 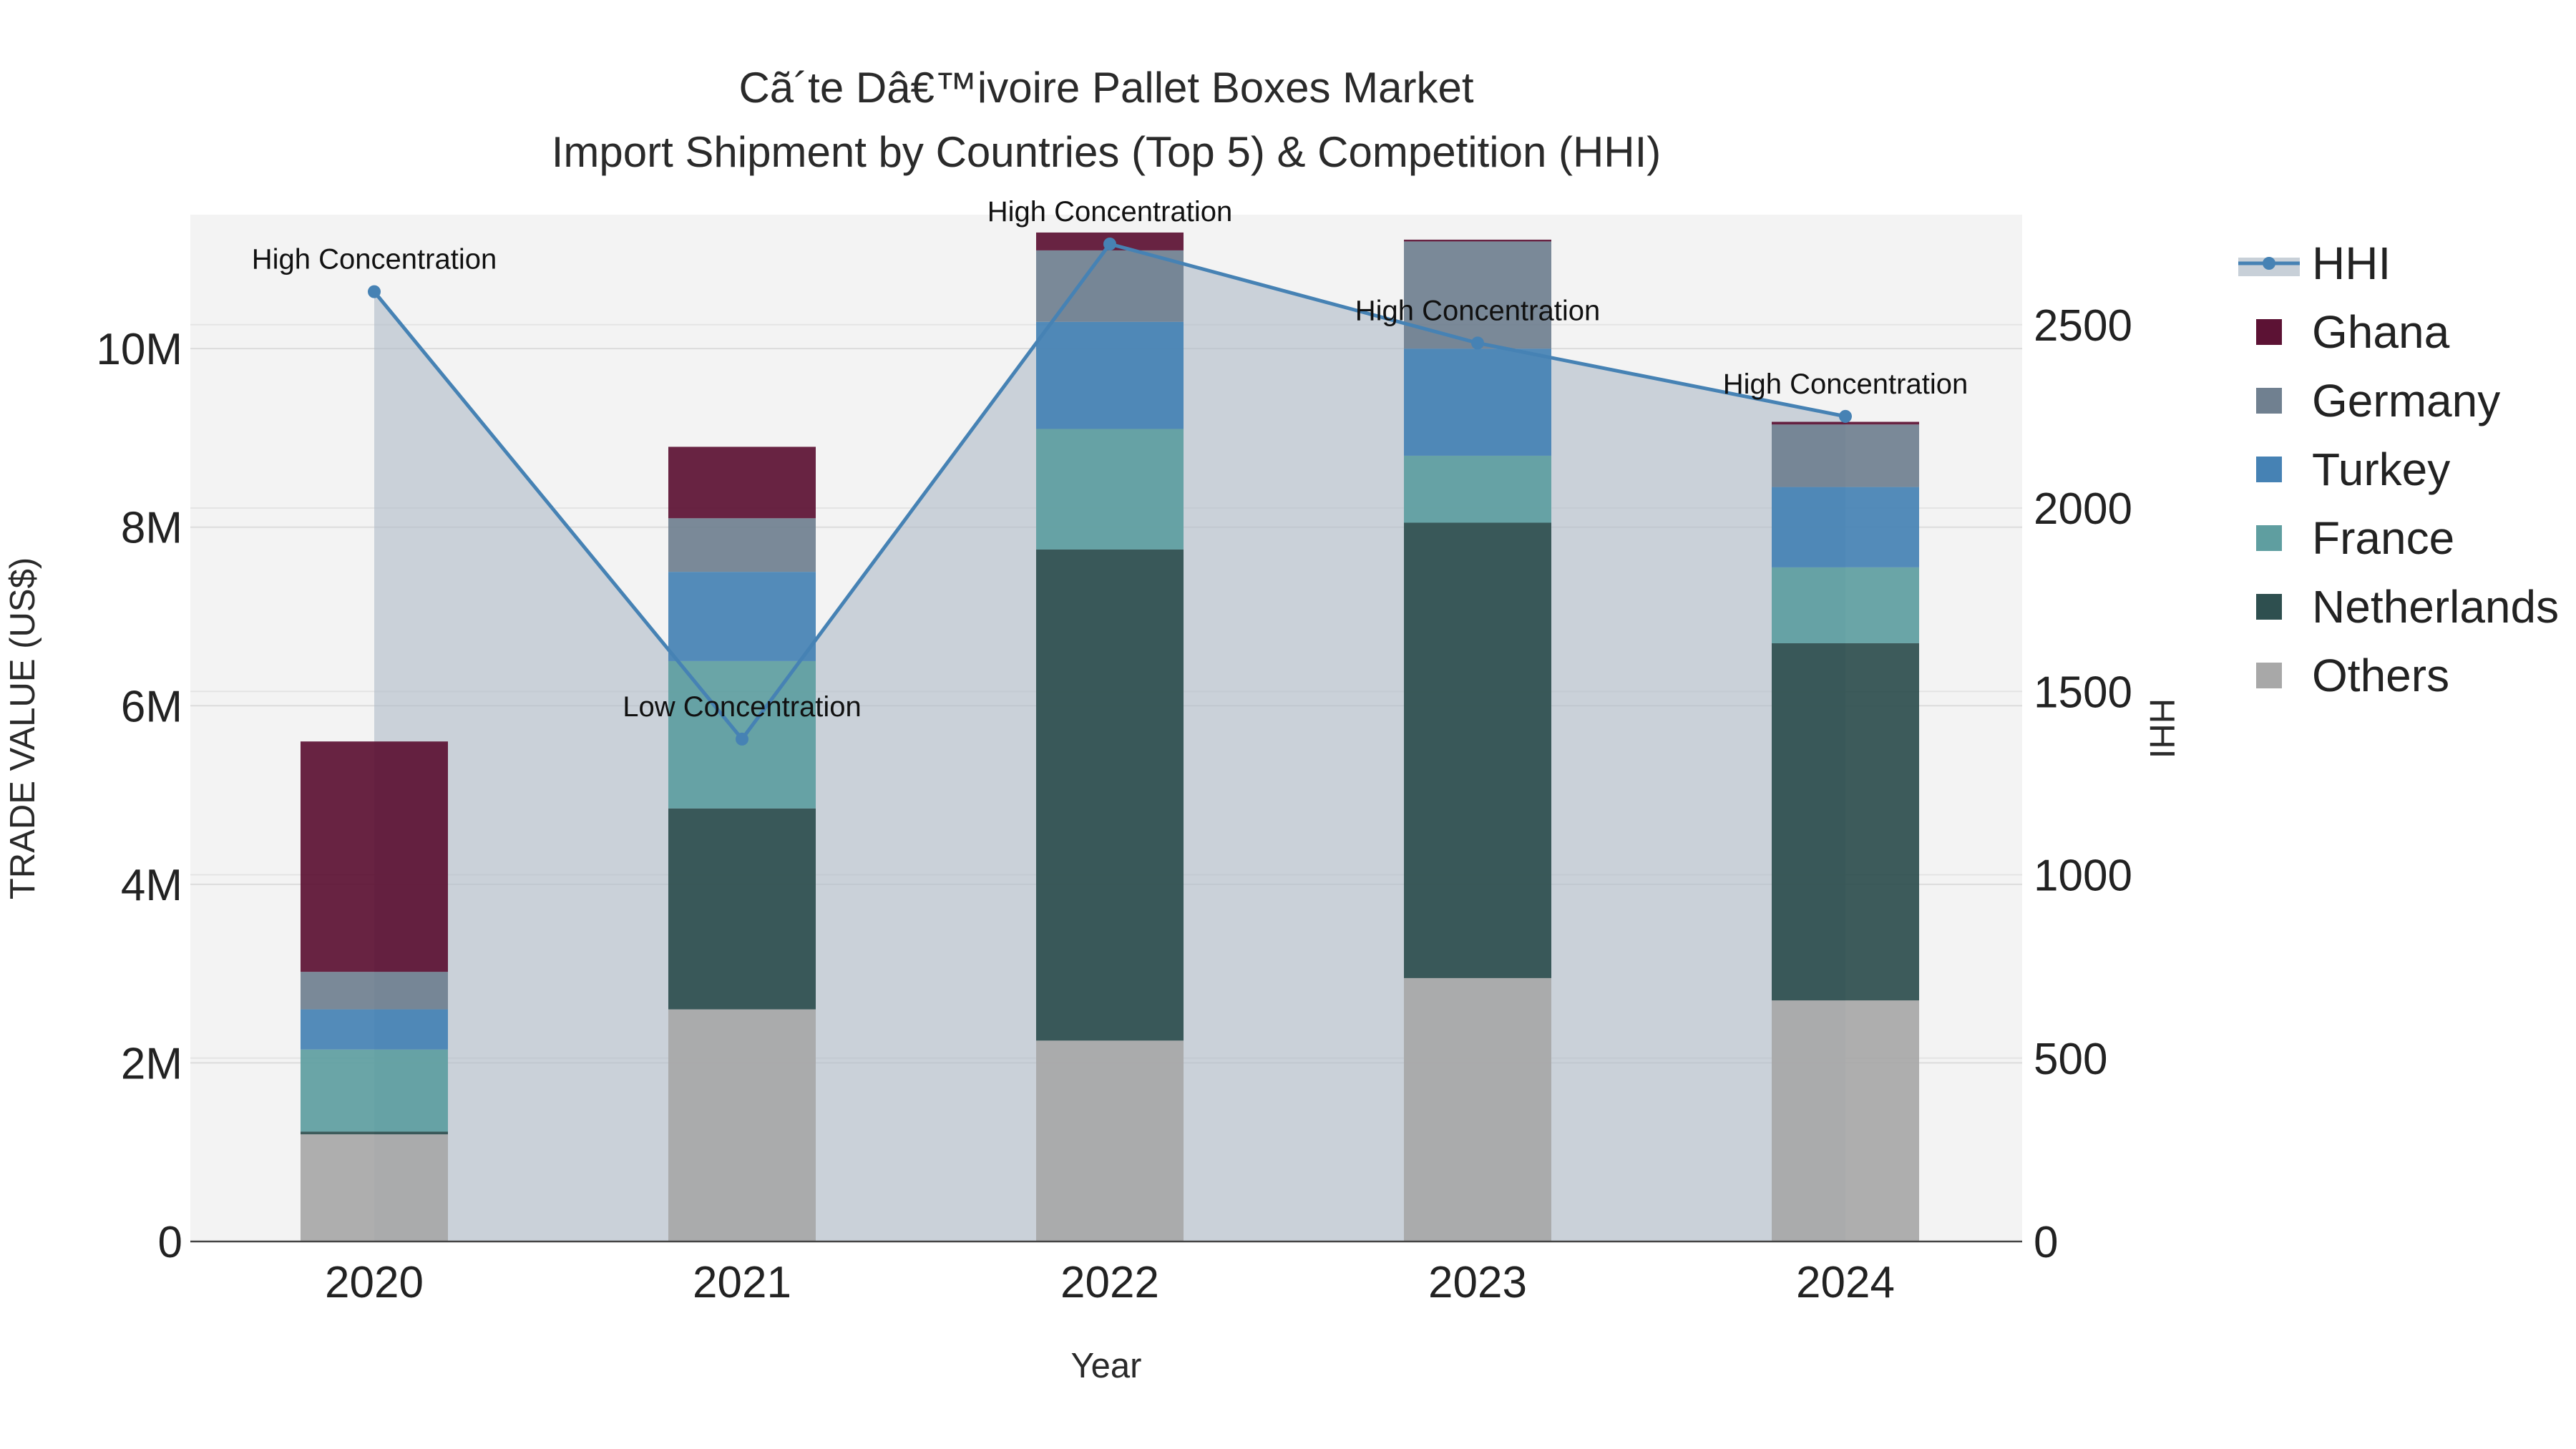 What do you see at coordinates (742, 1282) in the screenshot?
I see `x-tick-label: 2021` at bounding box center [742, 1282].